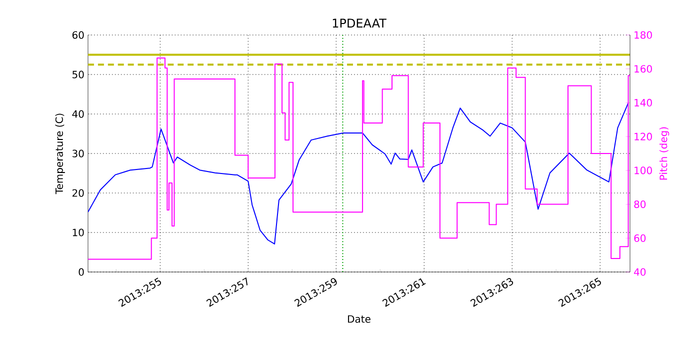 Image resolution: width=700 pixels, height=350 pixels. Describe the element at coordinates (359, 23) in the screenshot. I see `chart-title: 1PDEAAT` at that location.